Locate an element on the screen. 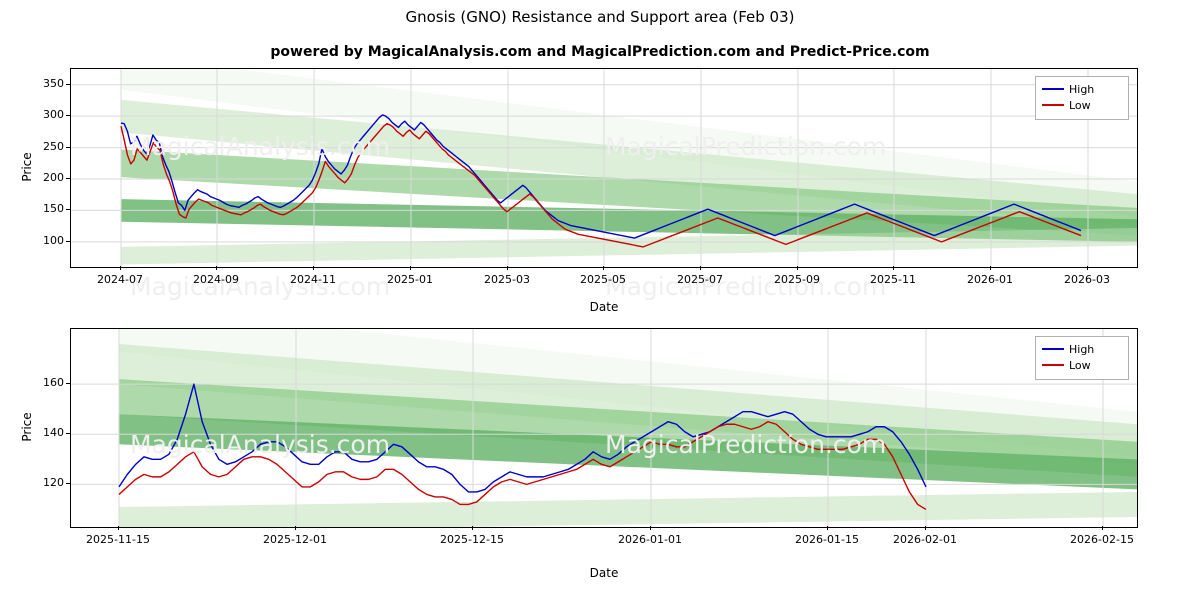  upper-x-tick: 2026-03 is located at coordinates (1087, 279).